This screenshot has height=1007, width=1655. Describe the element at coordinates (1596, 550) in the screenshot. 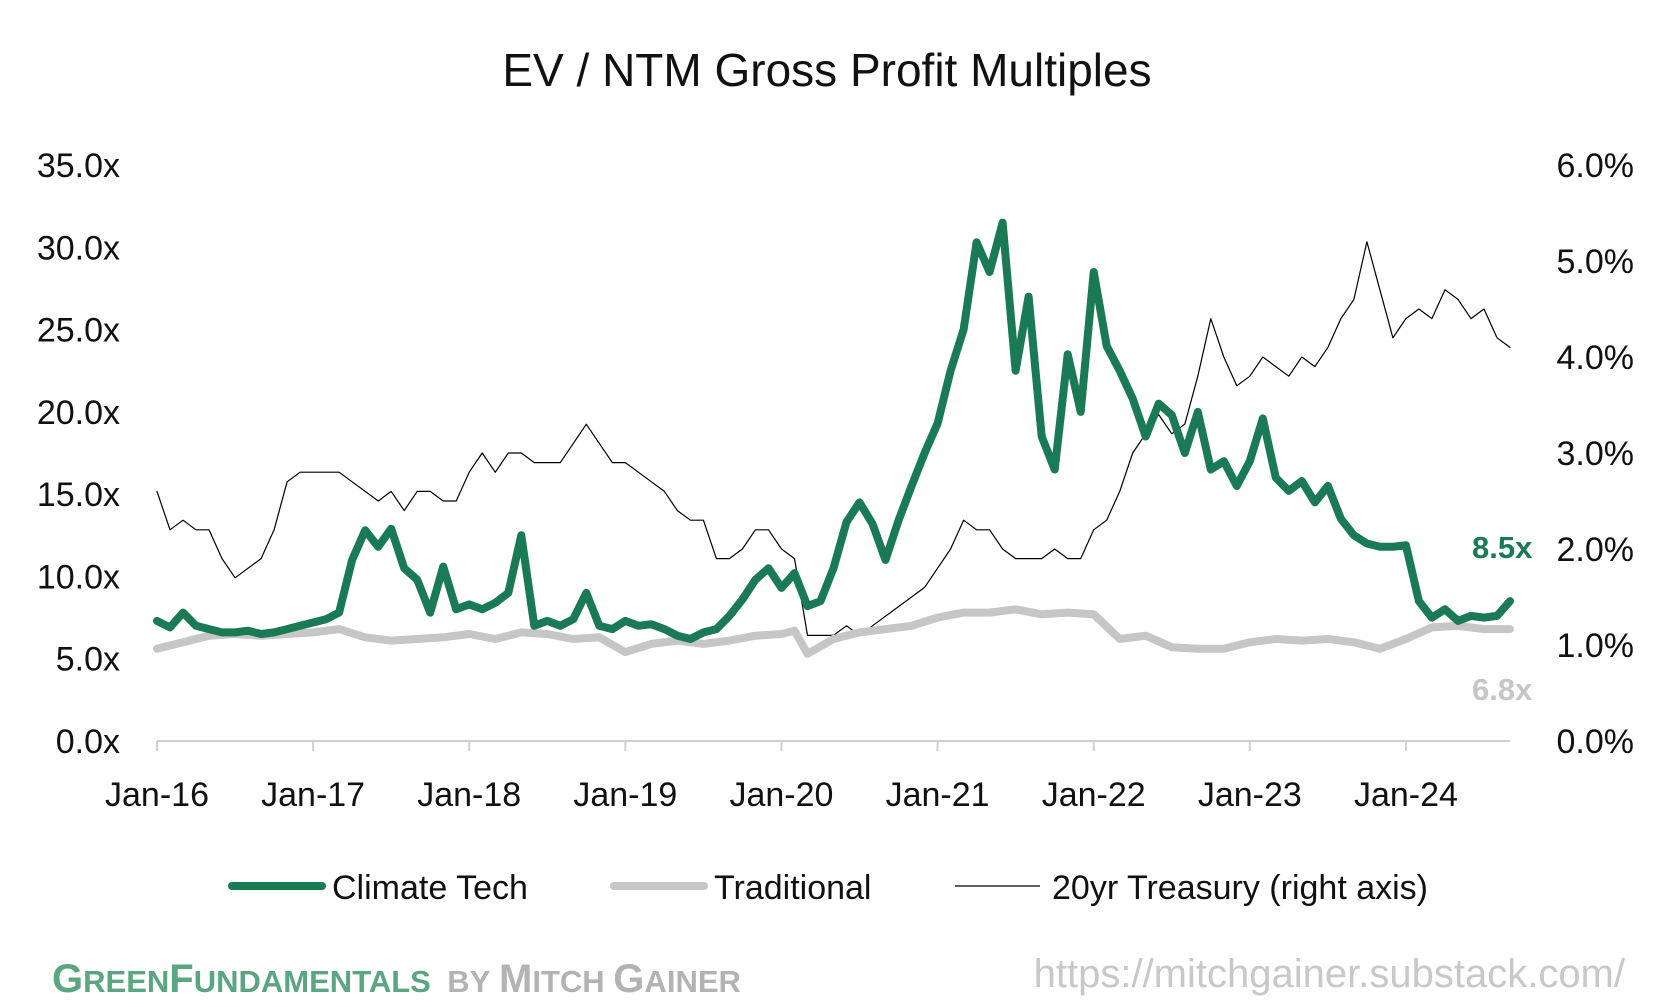

I see `right-axis-tick-label: 2.0%` at that location.